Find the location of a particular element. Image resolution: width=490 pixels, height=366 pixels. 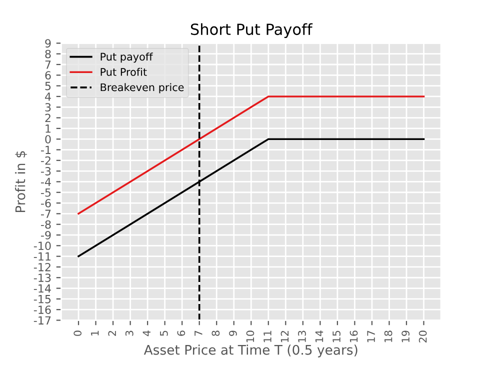

x-tick-label: 15 is located at coordinates (336, 336).